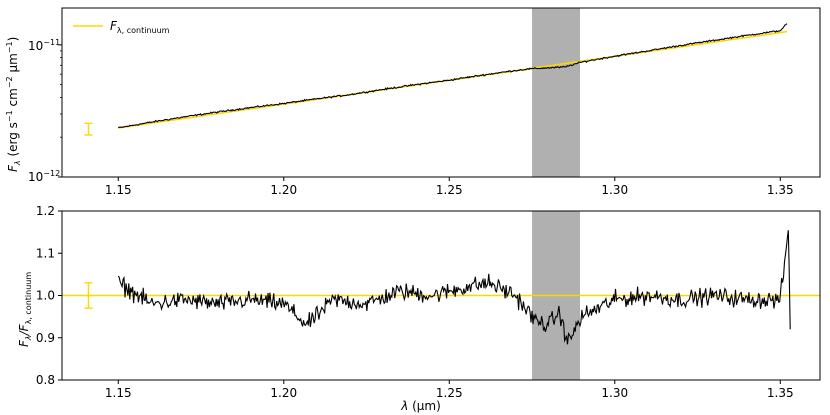  I want to click on legend-label-continuum: Fλ, continuum, so click(140, 27).